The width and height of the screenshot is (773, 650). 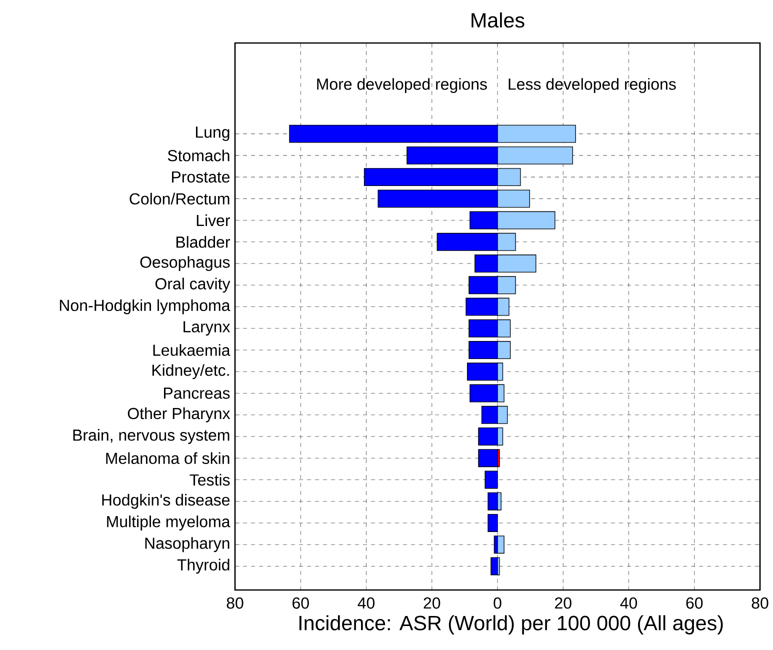 I want to click on chart-title: Males, so click(x=498, y=20).